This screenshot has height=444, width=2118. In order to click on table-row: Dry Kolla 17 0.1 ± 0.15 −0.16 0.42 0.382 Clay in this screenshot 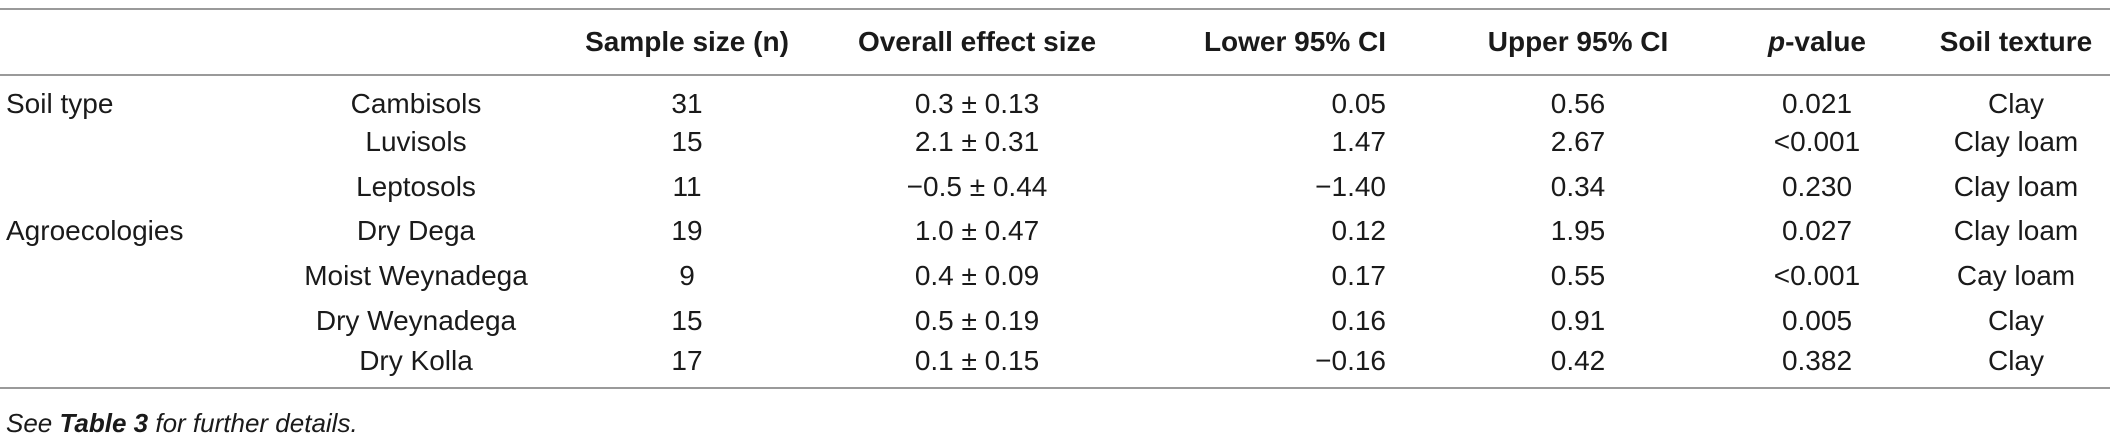, I will do `click(1055, 365)`.